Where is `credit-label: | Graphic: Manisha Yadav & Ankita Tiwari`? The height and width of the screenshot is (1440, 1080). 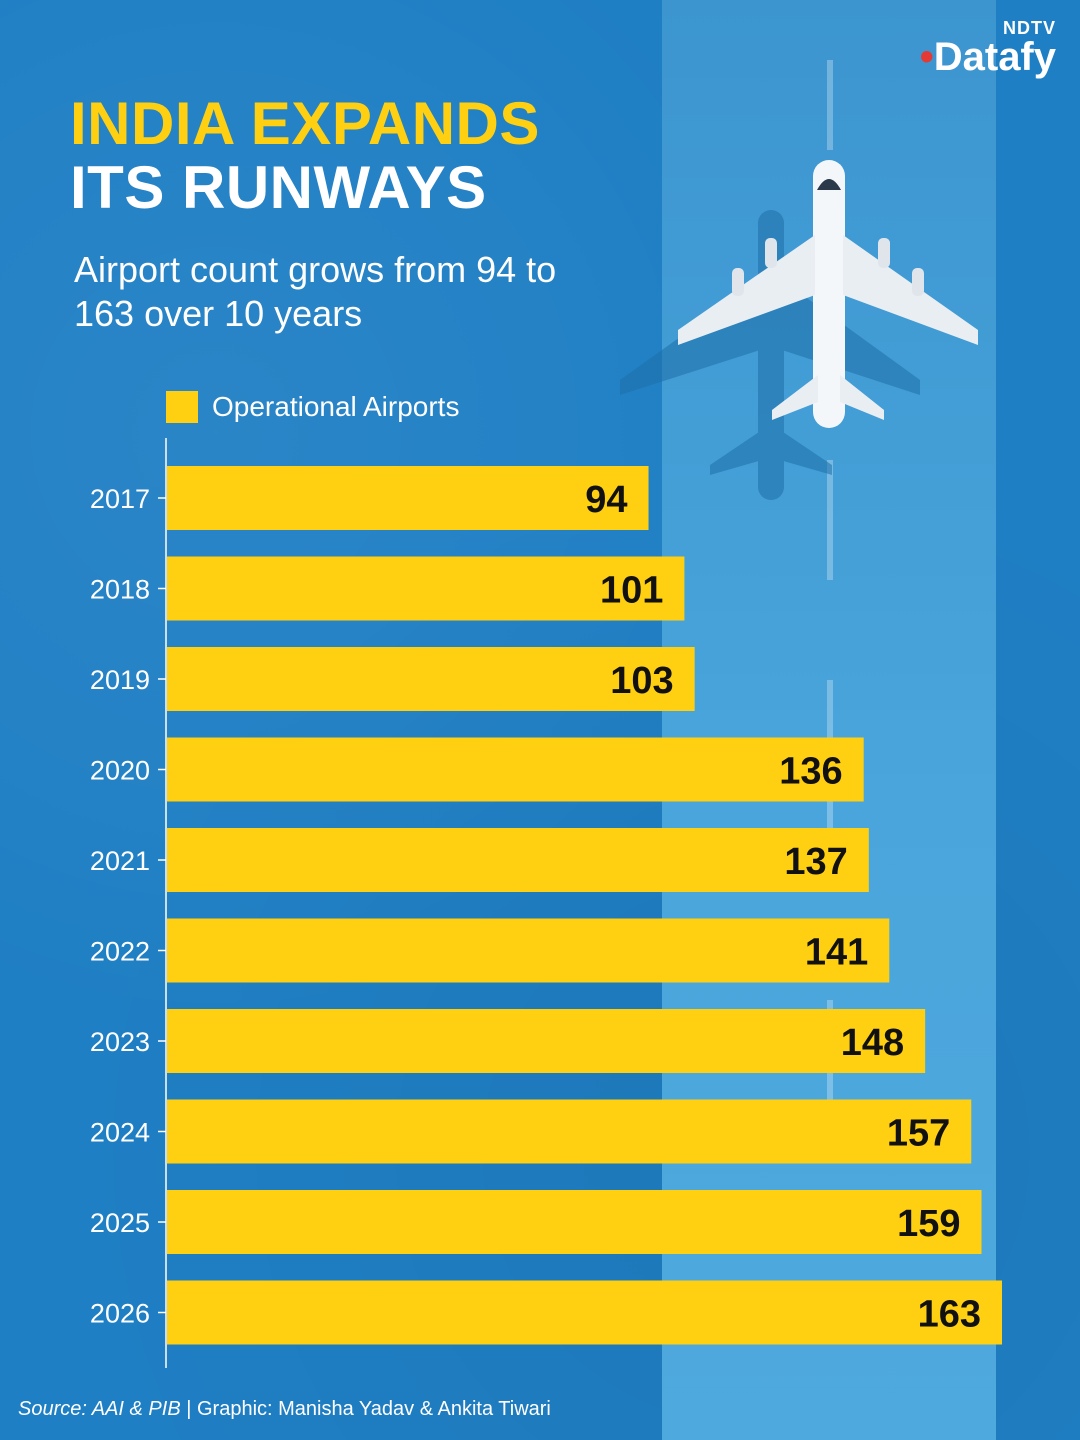
credit-label: | Graphic: Manisha Yadav & Ankita Tiwari is located at coordinates (365, 1409).